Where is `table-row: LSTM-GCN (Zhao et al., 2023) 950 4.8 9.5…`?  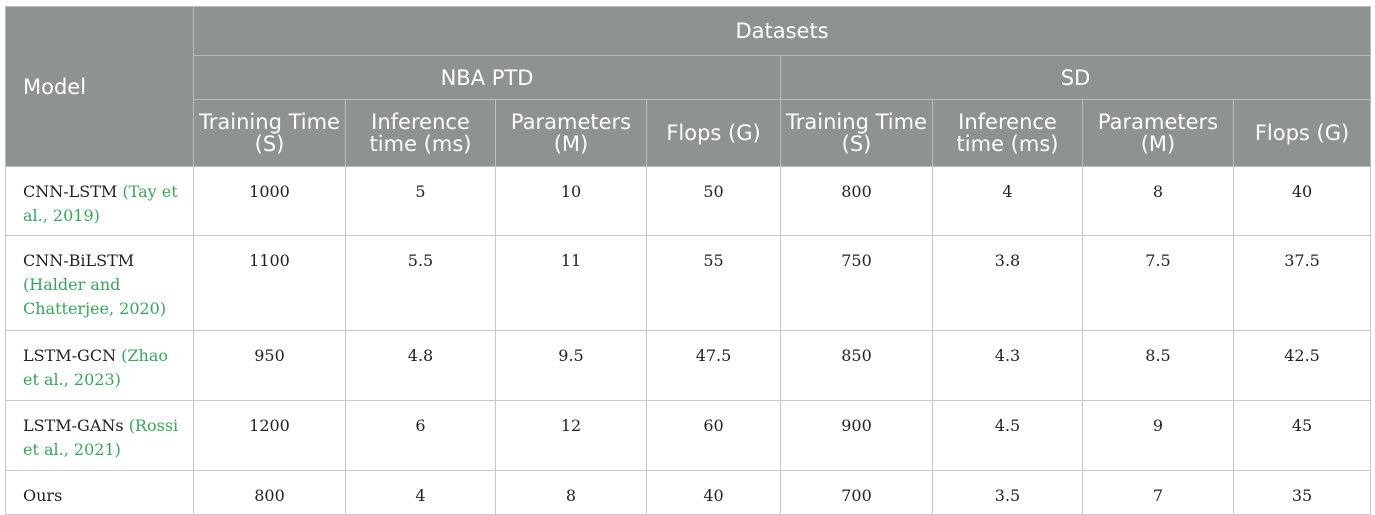 table-row: LSTM-GCN (Zhao et al., 2023) 950 4.8 9.5… is located at coordinates (688, 365).